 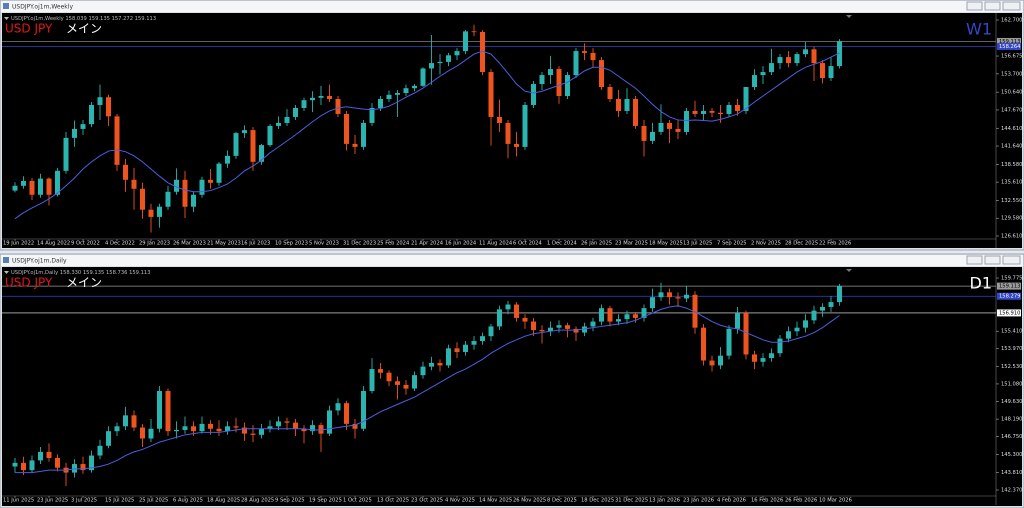 I want to click on x-tick-label: 22 Feb 2026, so click(x=835, y=244).